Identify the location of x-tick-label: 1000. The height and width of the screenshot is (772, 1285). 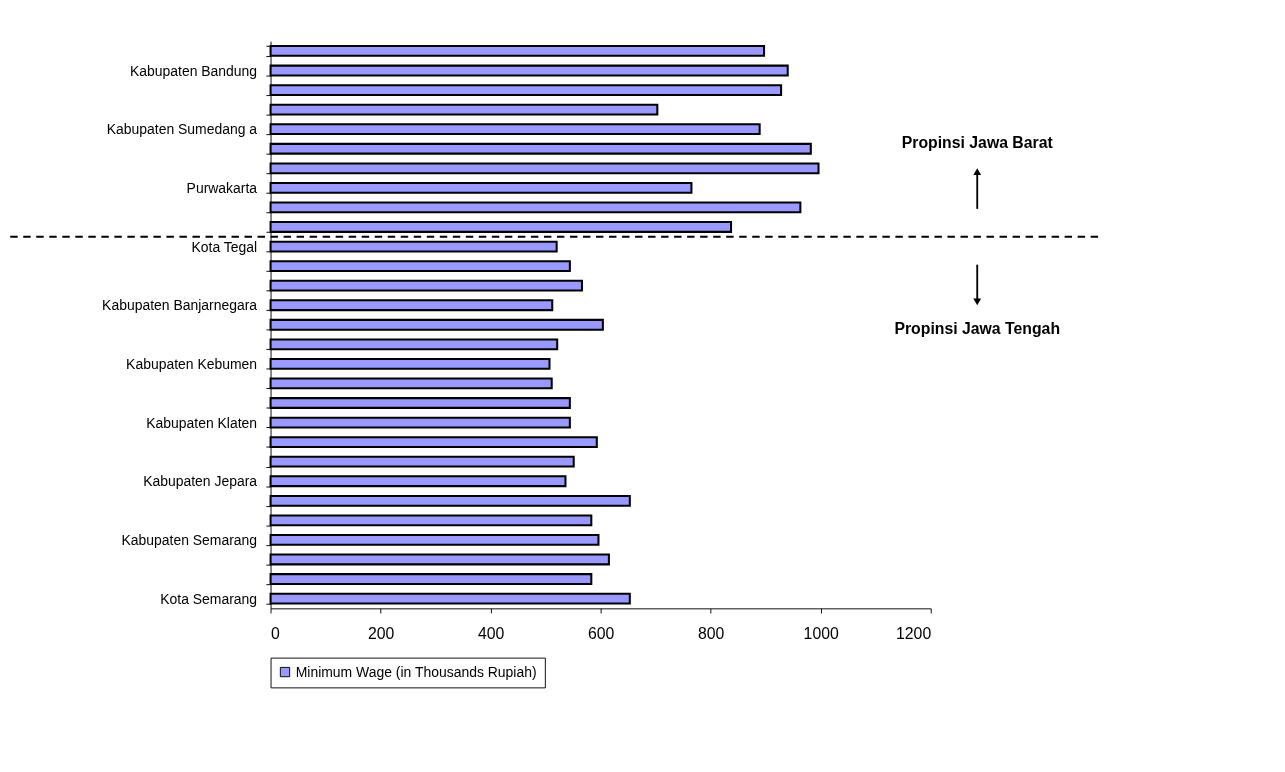
(821, 633).